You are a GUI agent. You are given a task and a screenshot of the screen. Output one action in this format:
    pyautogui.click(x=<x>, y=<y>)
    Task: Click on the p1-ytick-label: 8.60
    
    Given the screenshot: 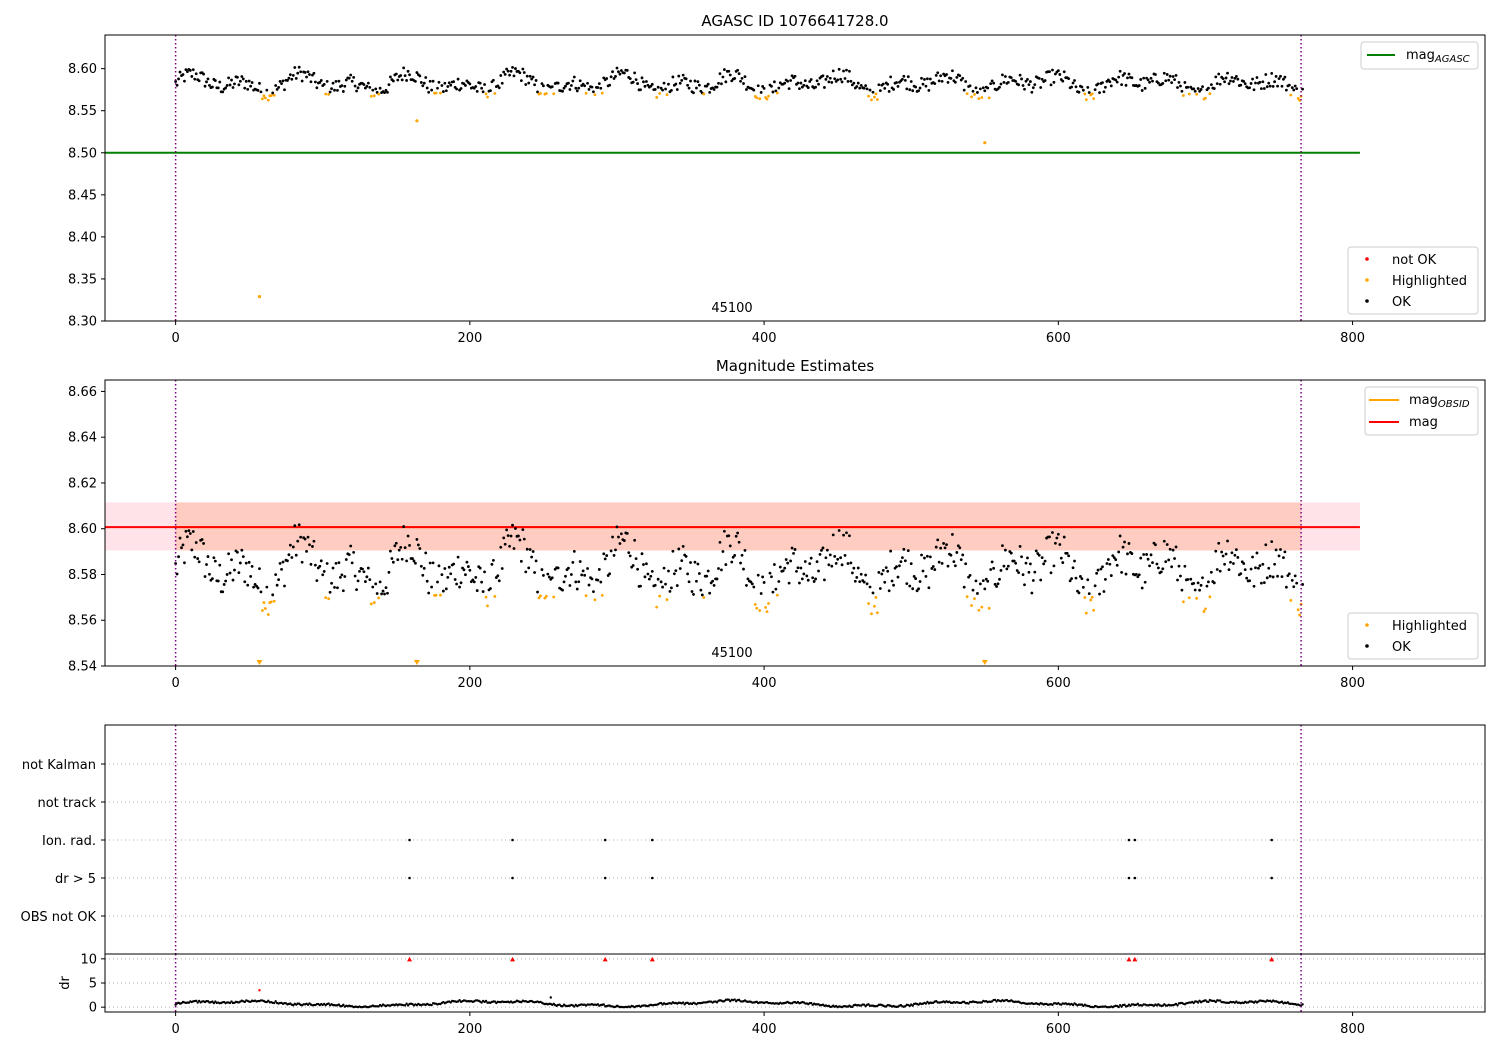 What is the action you would take?
    pyautogui.click(x=82, y=69)
    